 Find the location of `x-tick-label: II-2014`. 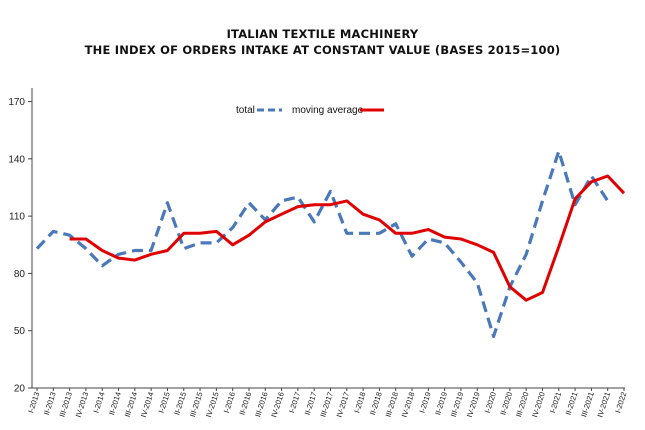

x-tick-label: II-2014 is located at coordinates (115, 403).